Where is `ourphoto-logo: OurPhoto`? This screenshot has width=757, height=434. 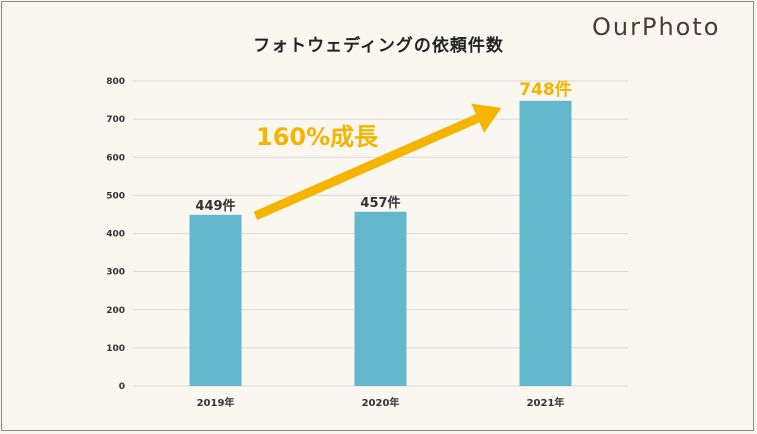 ourphoto-logo: OurPhoto is located at coordinates (656, 27).